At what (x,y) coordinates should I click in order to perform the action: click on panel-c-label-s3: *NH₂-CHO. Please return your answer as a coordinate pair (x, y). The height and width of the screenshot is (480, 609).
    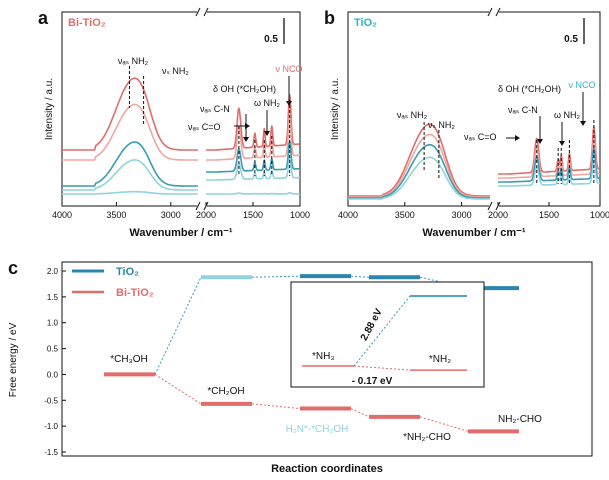
    Looking at the image, I should click on (427, 437).